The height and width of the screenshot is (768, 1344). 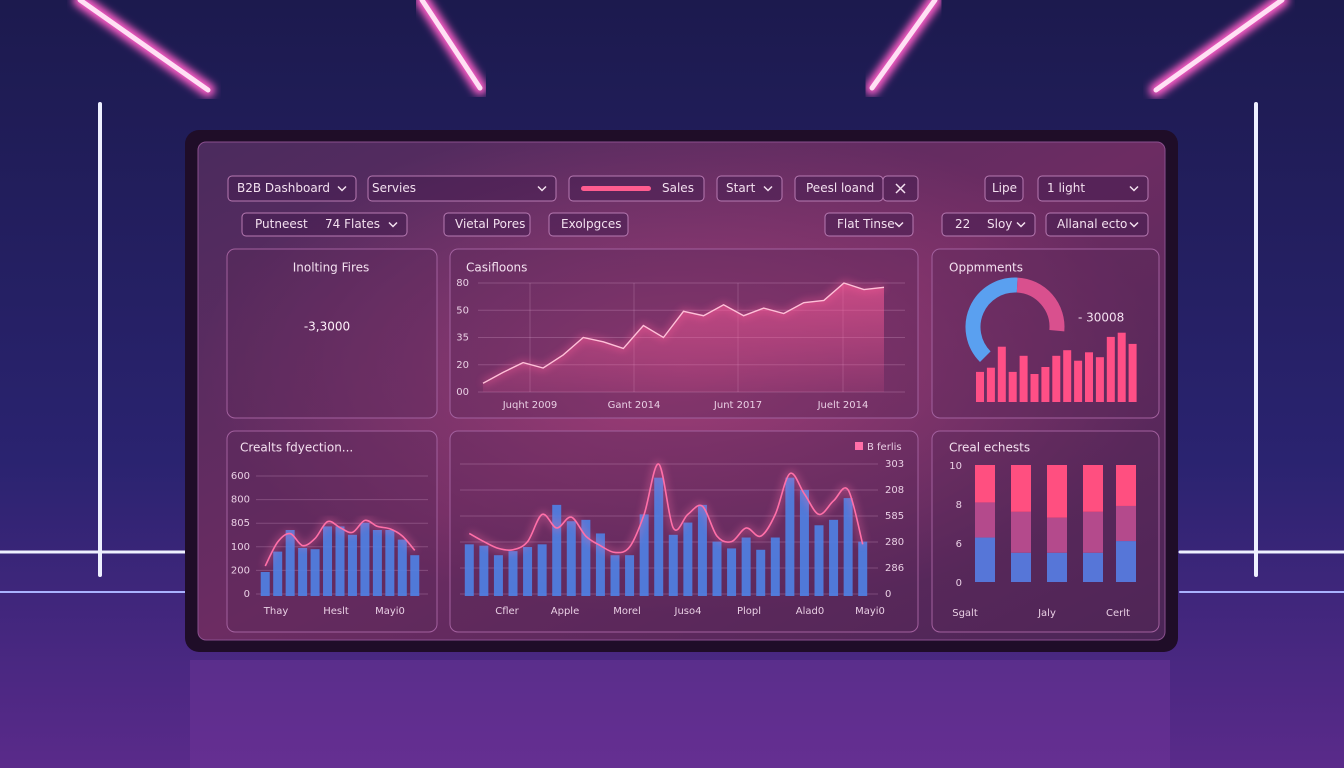 I want to click on y-tick-label: 80, so click(x=462, y=283).